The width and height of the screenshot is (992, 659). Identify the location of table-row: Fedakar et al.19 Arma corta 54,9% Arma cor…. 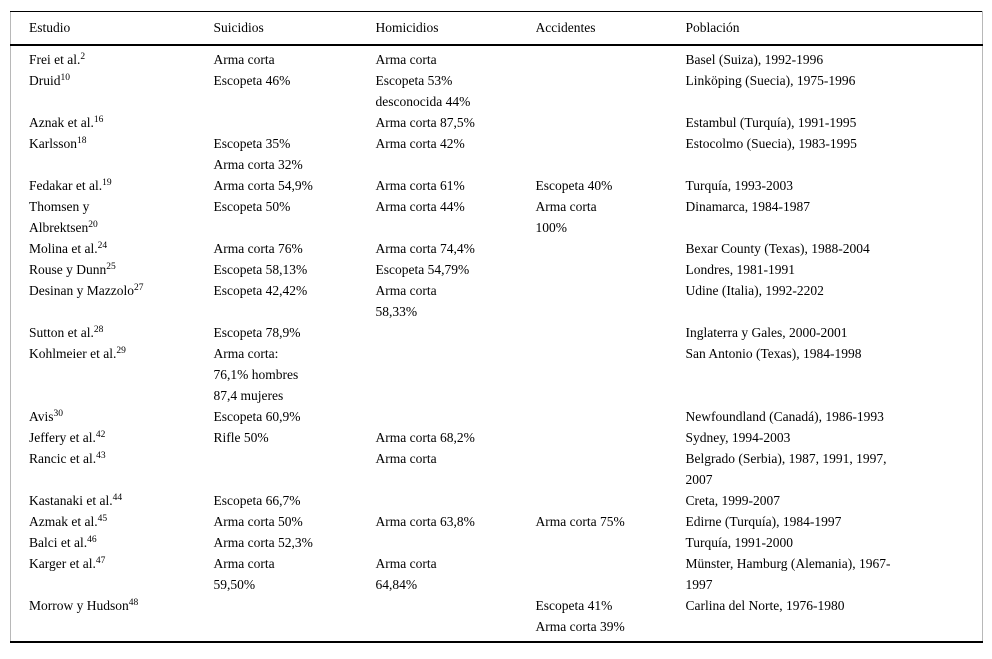
(497, 185).